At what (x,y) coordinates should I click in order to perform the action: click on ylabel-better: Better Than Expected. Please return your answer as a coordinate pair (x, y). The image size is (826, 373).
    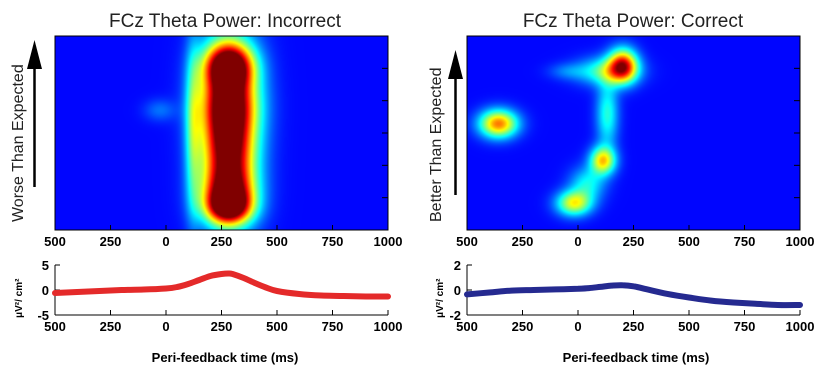
    Looking at the image, I should click on (436, 145).